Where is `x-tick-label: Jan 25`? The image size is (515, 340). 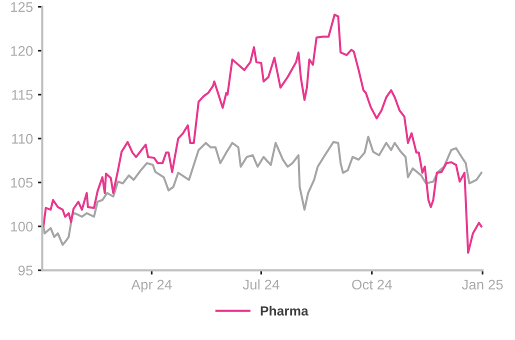
x-tick-label: Jan 25 is located at coordinates (482, 285).